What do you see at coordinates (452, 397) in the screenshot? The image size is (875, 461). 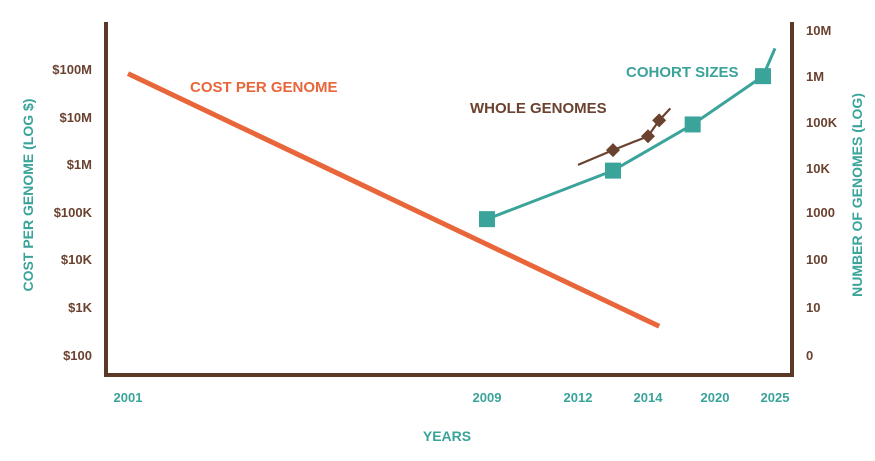 I see `x-tick-labels: 2001 2009 2012 2014 2020 2025` at bounding box center [452, 397].